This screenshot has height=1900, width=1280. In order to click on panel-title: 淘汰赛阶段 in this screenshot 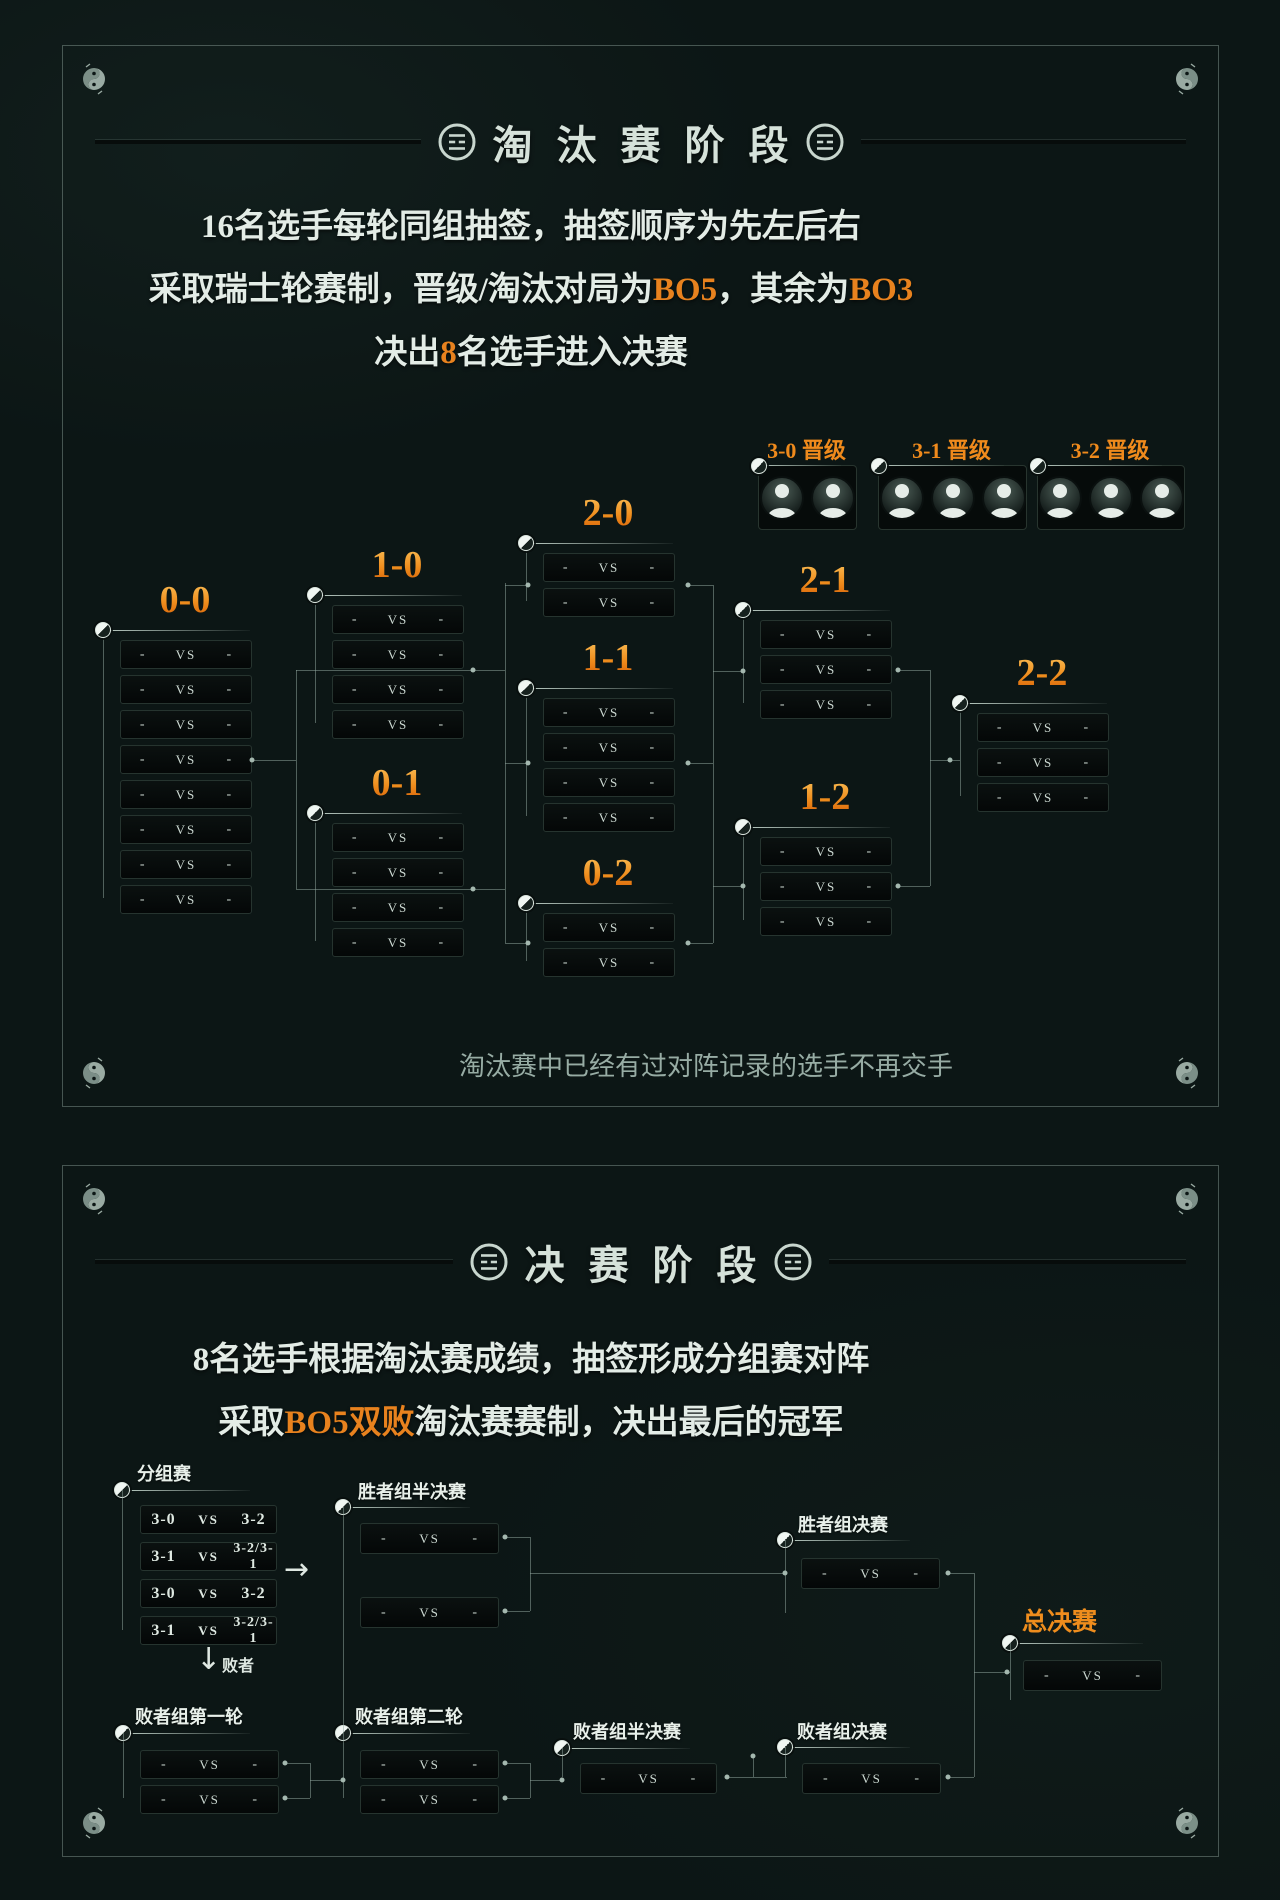, I will do `click(652, 145)`.